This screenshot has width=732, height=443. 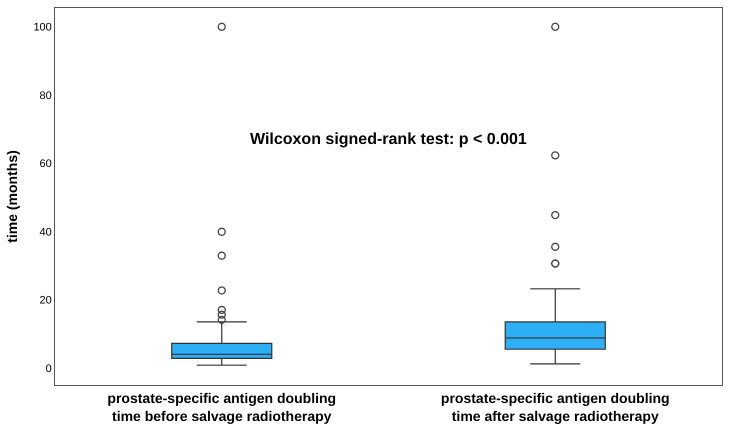 What do you see at coordinates (388, 139) in the screenshot?
I see `annotation: Wilcoxon signed-rank test: p < 0.001` at bounding box center [388, 139].